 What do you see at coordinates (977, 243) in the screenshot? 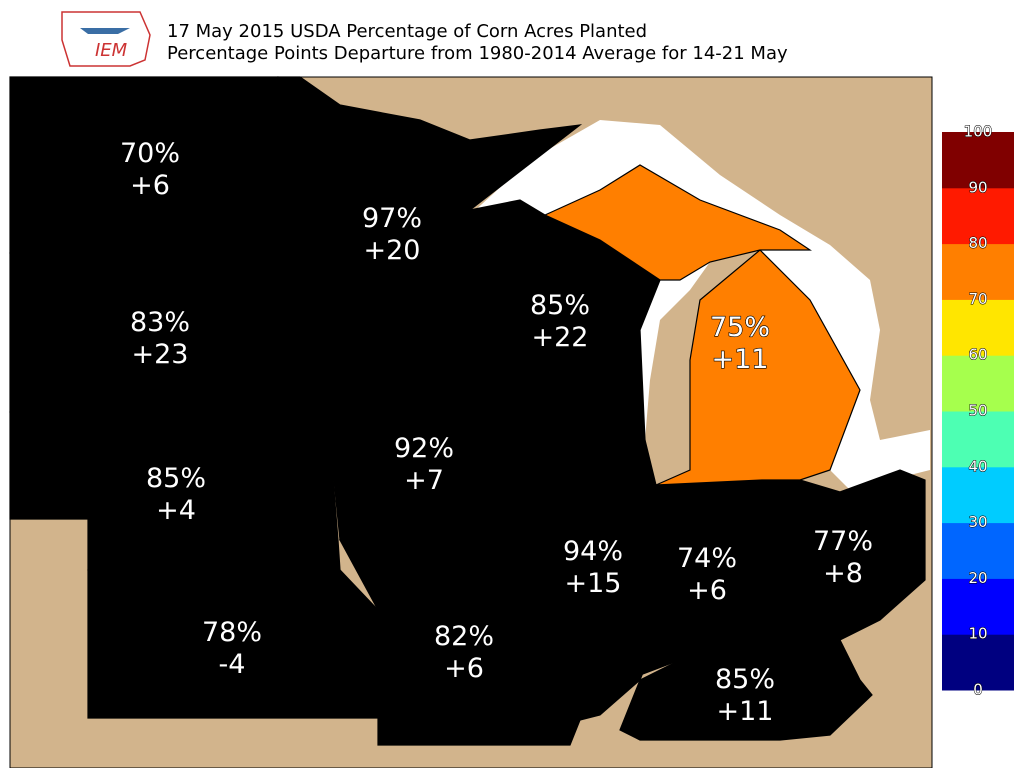
I see `colorbar-tick-label: 80` at bounding box center [977, 243].